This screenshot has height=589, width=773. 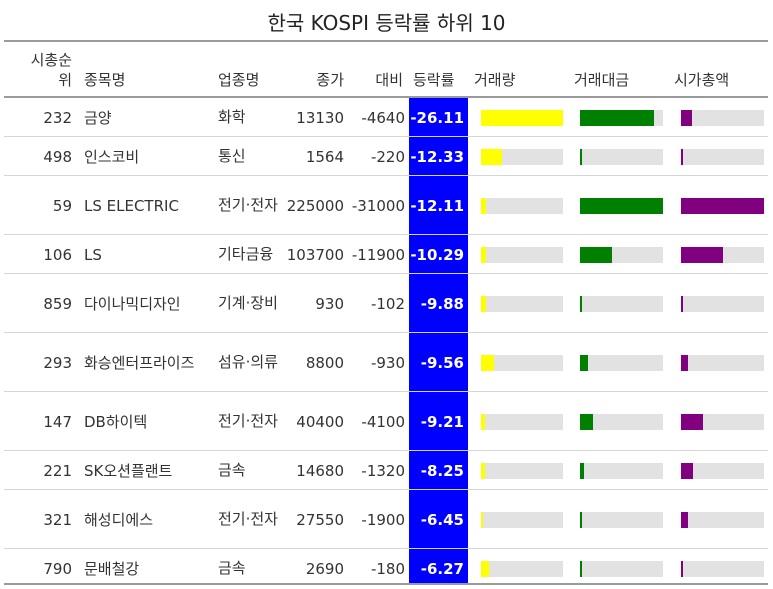 What do you see at coordinates (442, 362) in the screenshot?
I see `rate-cell: -9.56` at bounding box center [442, 362].